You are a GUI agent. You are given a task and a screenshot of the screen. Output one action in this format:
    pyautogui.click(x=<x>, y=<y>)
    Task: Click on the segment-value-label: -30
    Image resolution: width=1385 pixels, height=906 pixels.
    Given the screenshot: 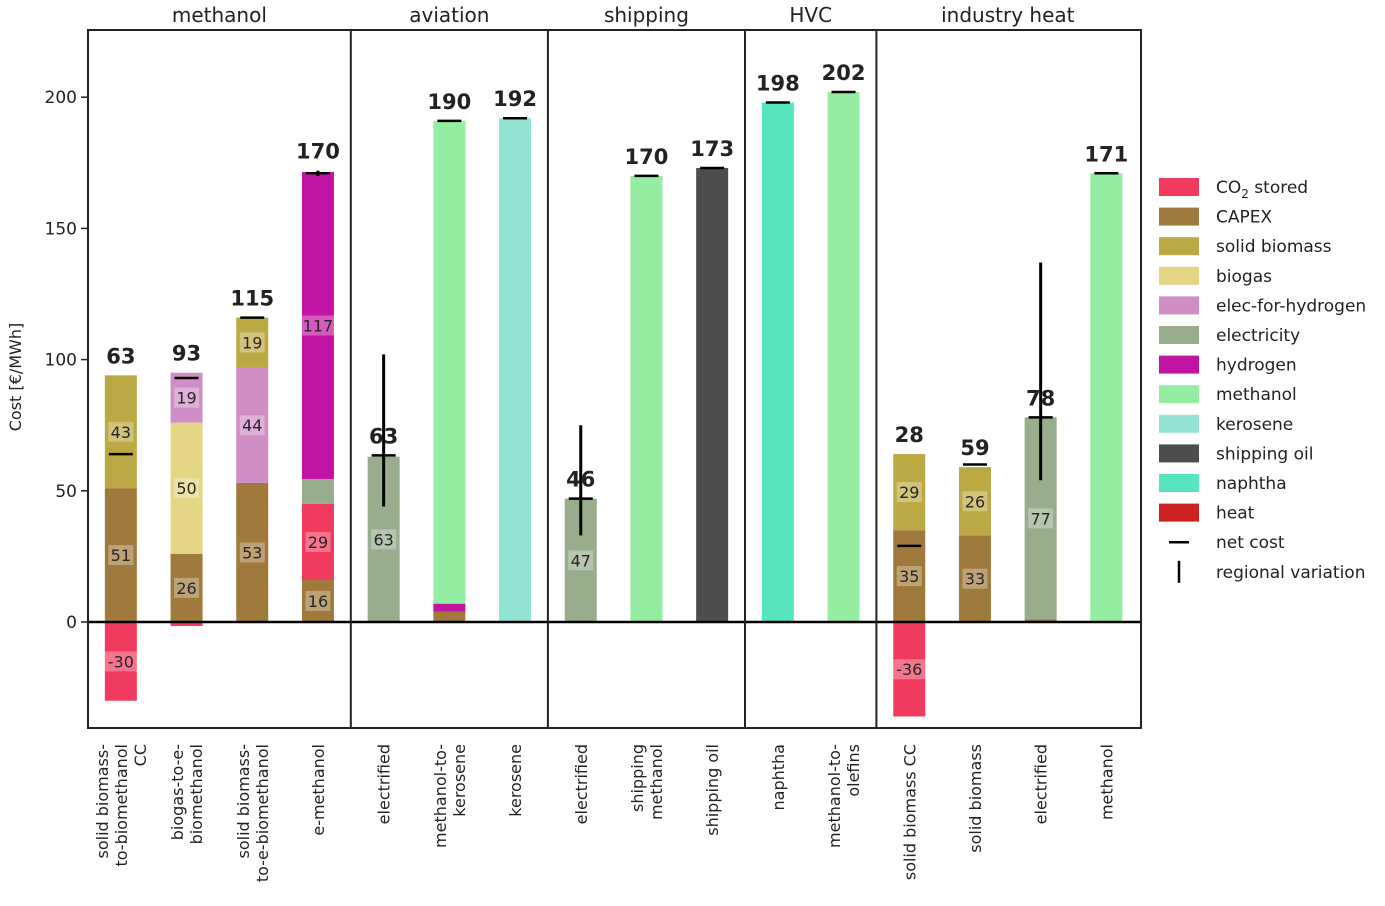 What is the action you would take?
    pyautogui.click(x=121, y=661)
    